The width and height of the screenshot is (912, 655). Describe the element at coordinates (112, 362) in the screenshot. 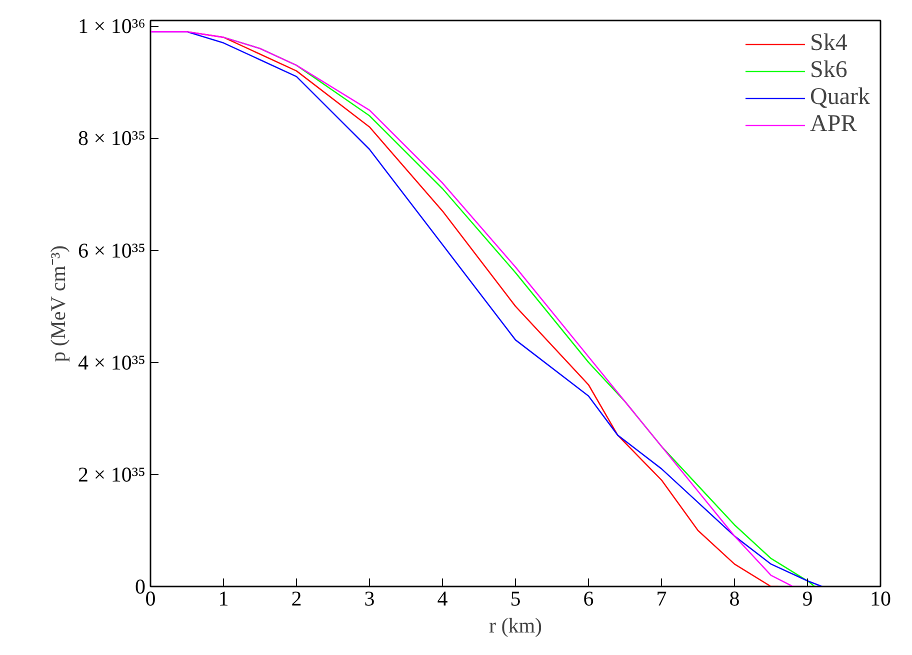

I see `y-tick-label: 4 × 10³⁵` at that location.